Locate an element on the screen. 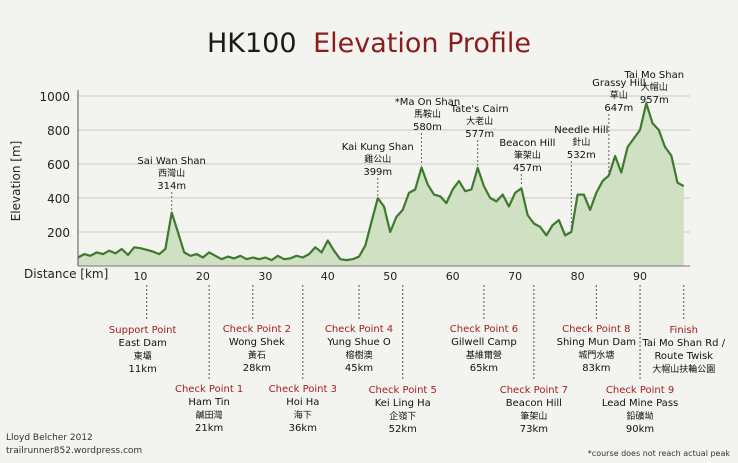 The image size is (738, 463). checkpoint-name: Shing Mun Dam is located at coordinates (596, 342).